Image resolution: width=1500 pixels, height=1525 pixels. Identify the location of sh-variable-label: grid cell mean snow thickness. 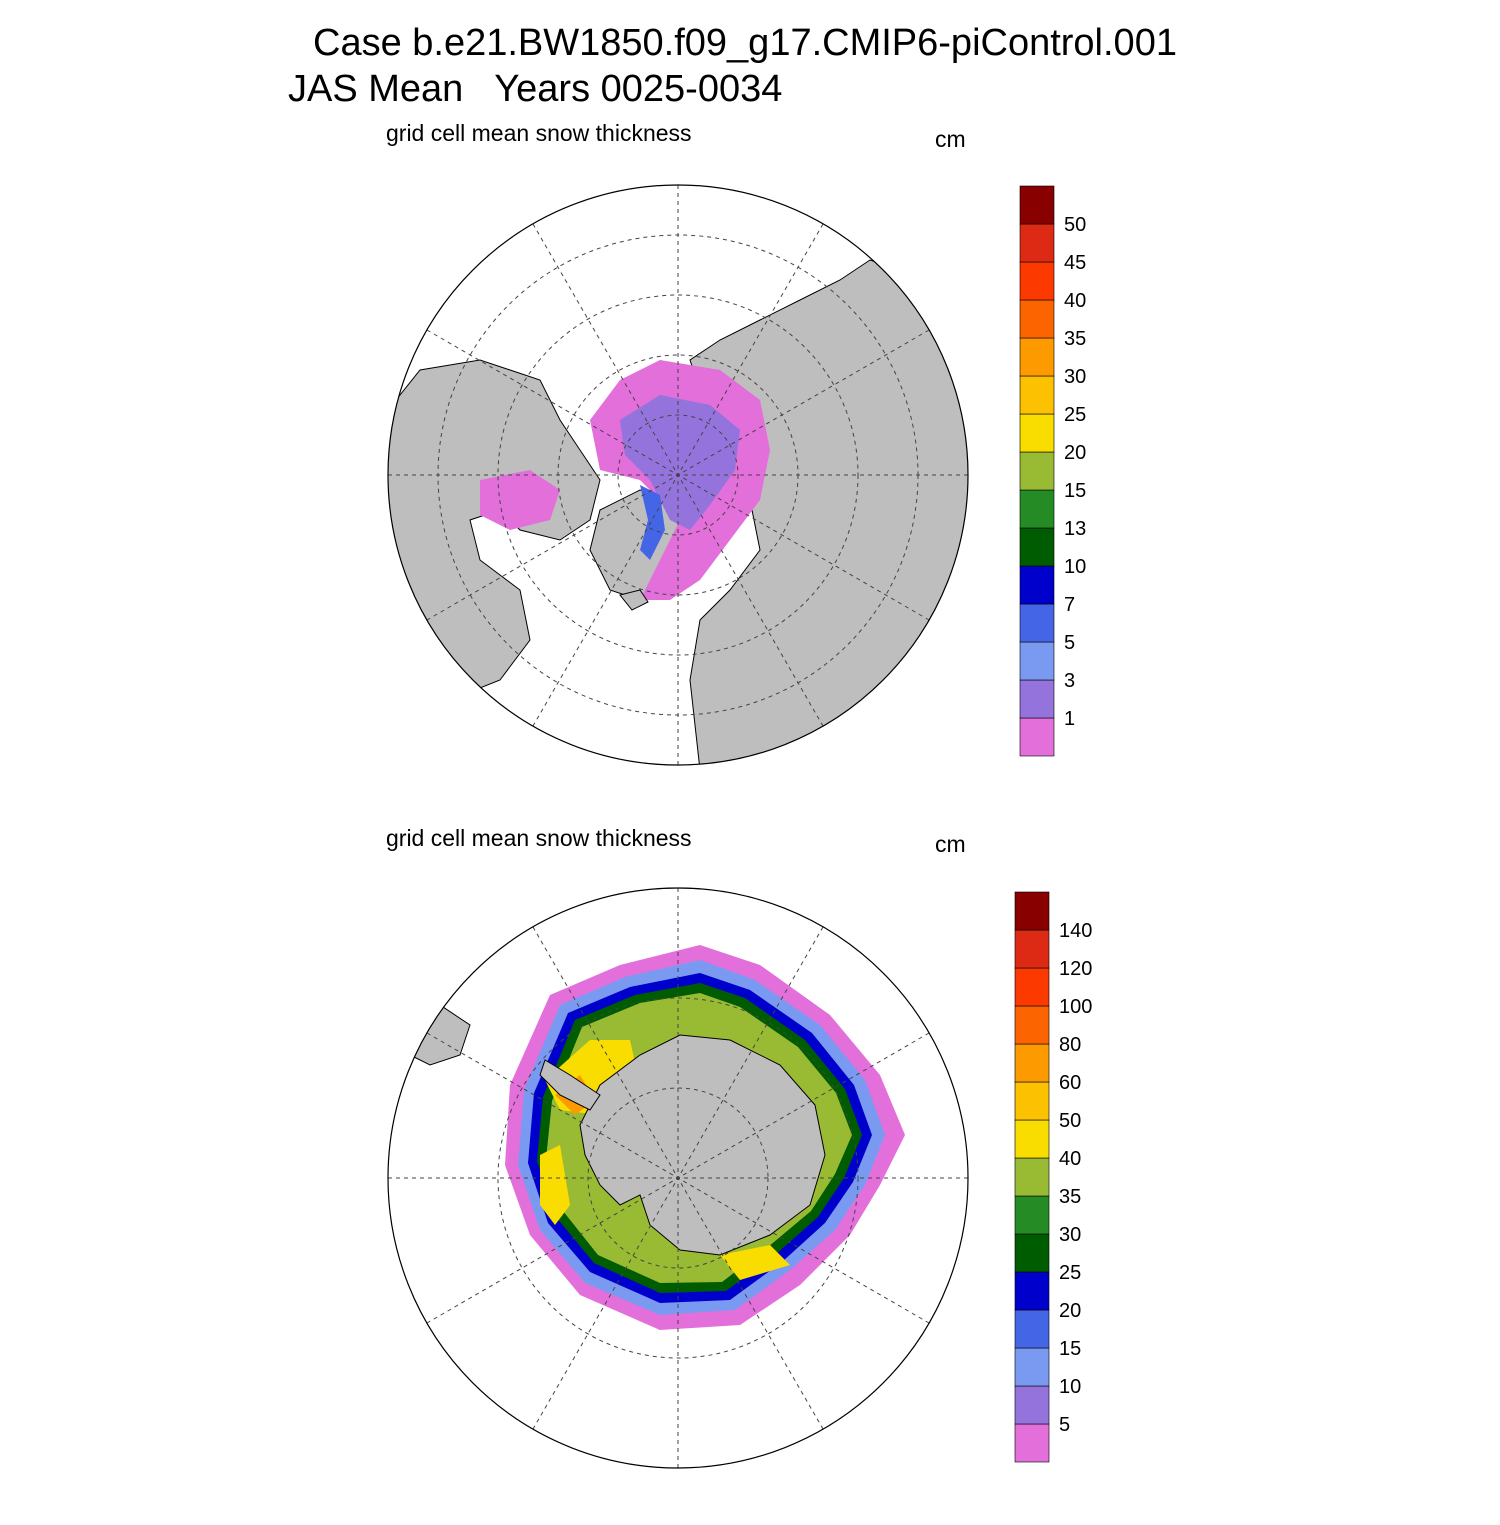
(539, 838).